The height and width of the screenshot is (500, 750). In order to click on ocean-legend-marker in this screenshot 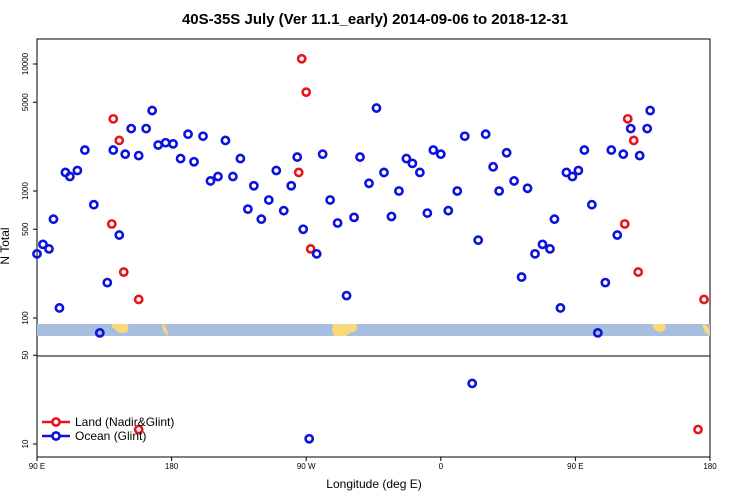, I will do `click(56, 436)`.